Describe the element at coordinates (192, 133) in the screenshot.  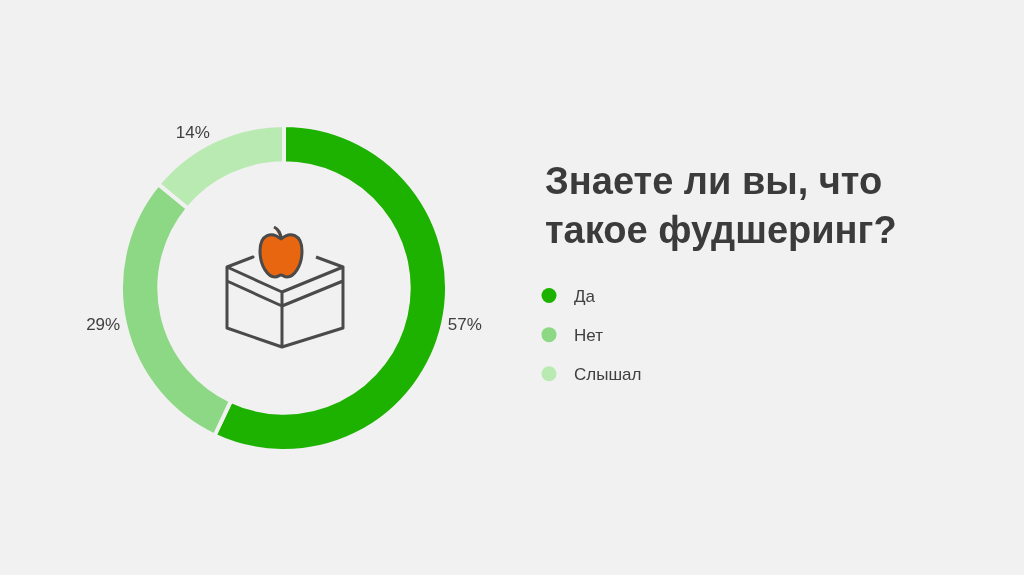
I see `data-label: 14%` at that location.